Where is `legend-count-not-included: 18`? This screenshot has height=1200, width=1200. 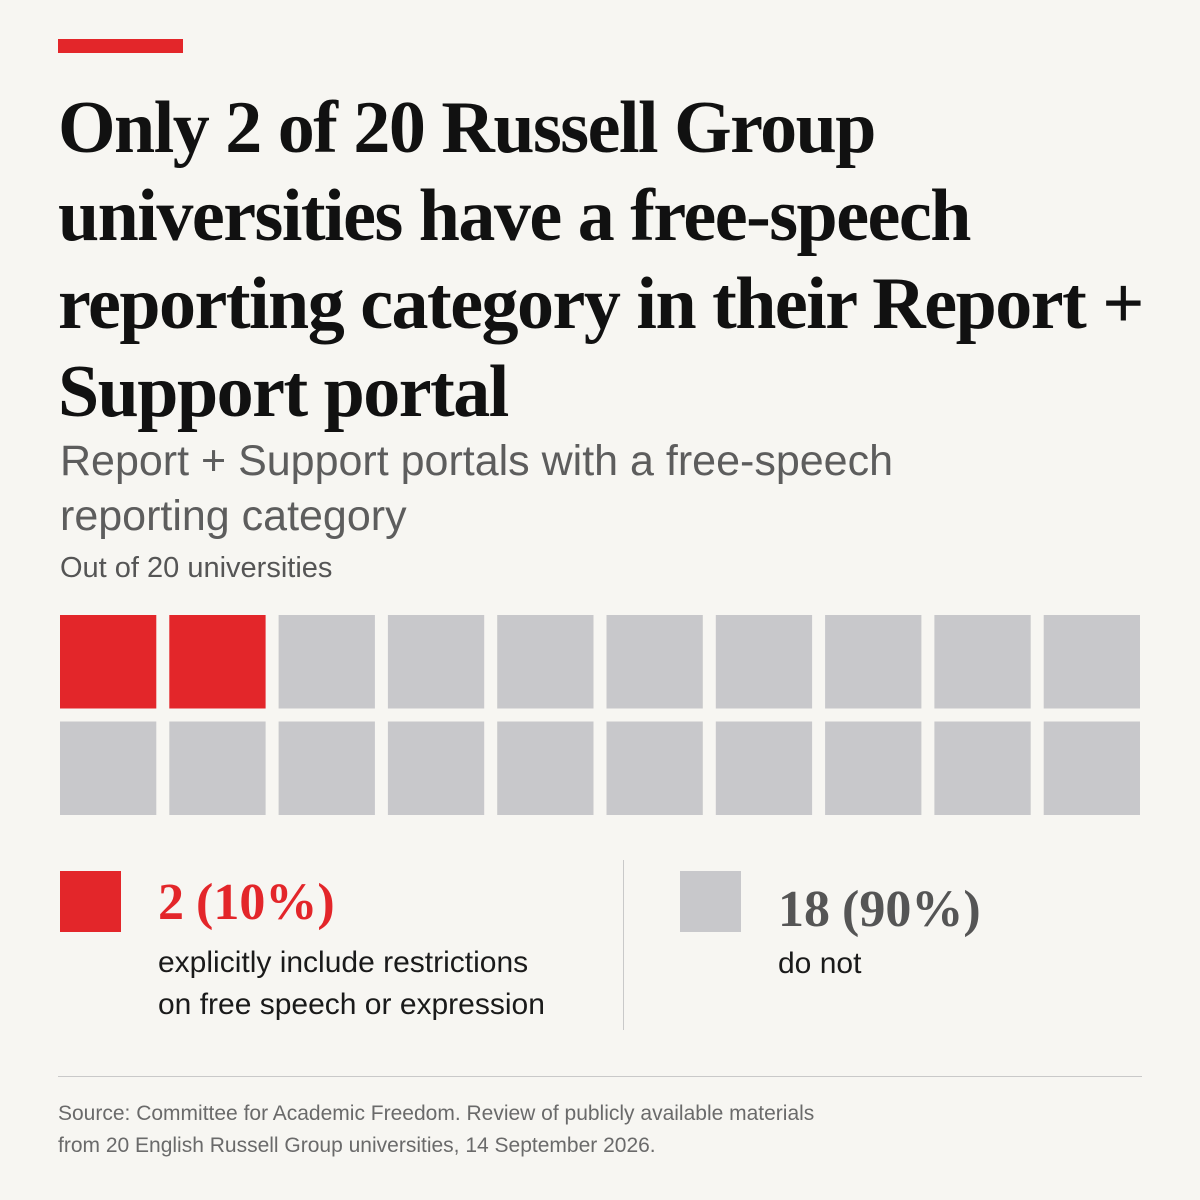 legend-count-not-included: 18 is located at coordinates (804, 909).